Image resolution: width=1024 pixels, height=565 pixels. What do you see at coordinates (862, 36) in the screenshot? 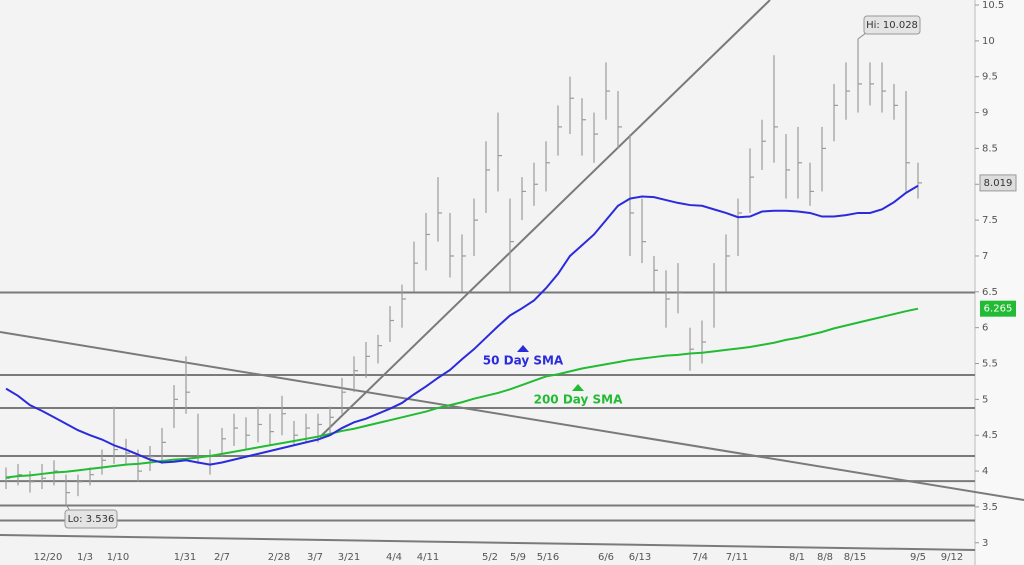
I see `callout` at bounding box center [862, 36].